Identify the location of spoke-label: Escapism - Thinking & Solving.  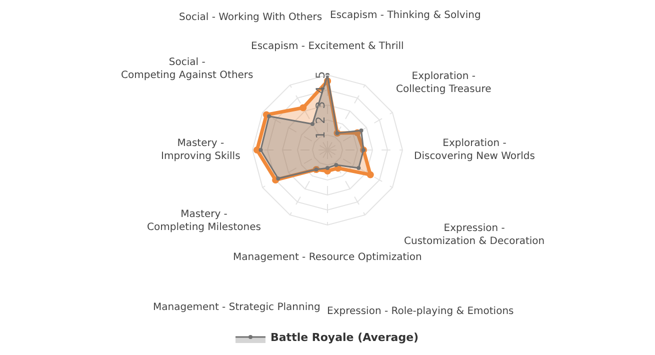
(405, 15).